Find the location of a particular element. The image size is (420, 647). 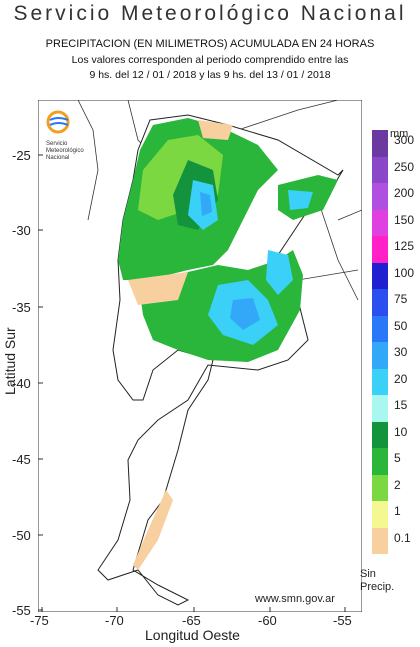

legend-label: 50 is located at coordinates (401, 325).